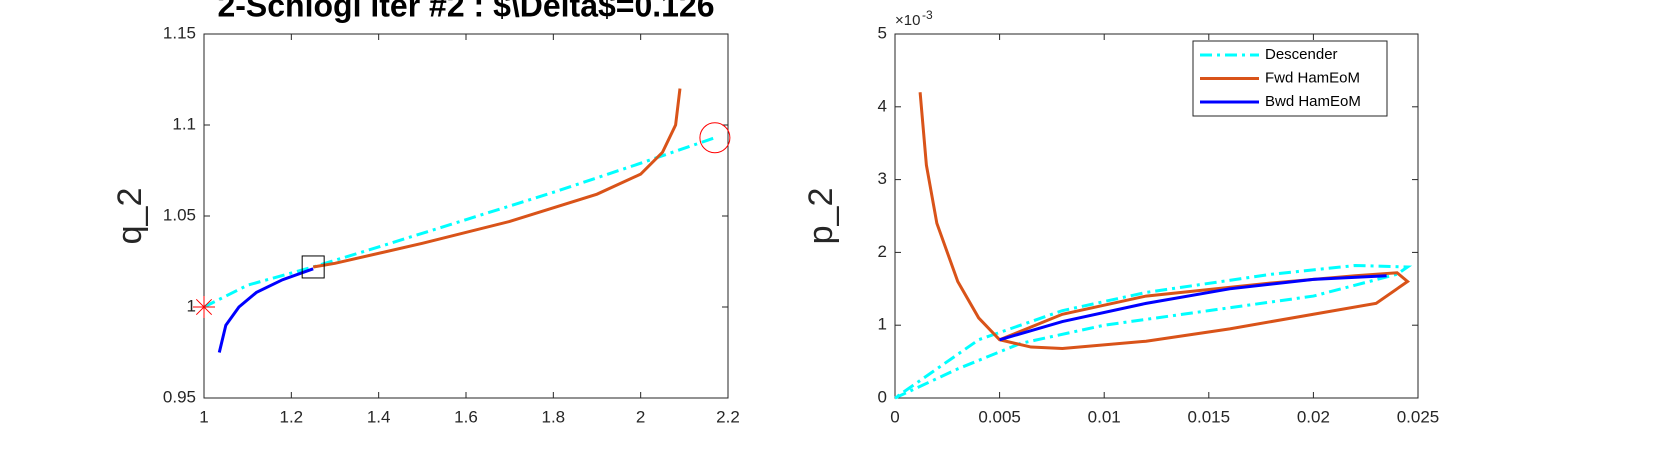 The image size is (1654, 472). Describe the element at coordinates (1313, 101) in the screenshot. I see `legend-label: Bwd HamEoM` at that location.